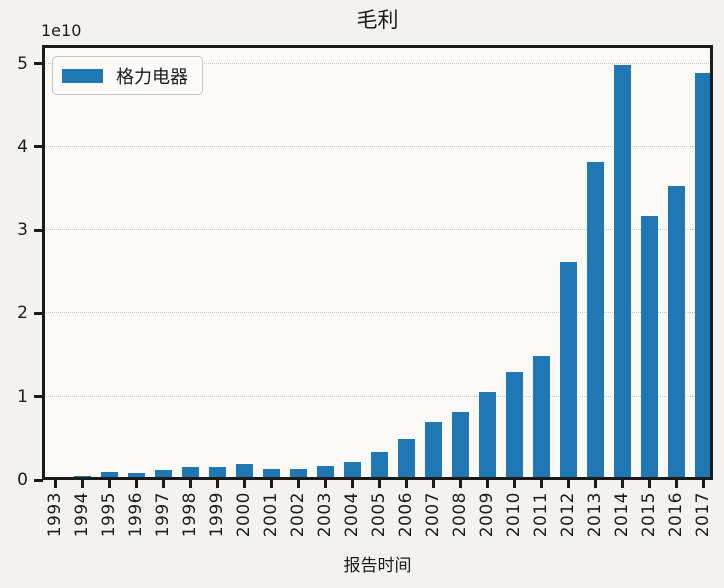 The height and width of the screenshot is (588, 724). I want to click on x-tick-2003, so click(325, 483).